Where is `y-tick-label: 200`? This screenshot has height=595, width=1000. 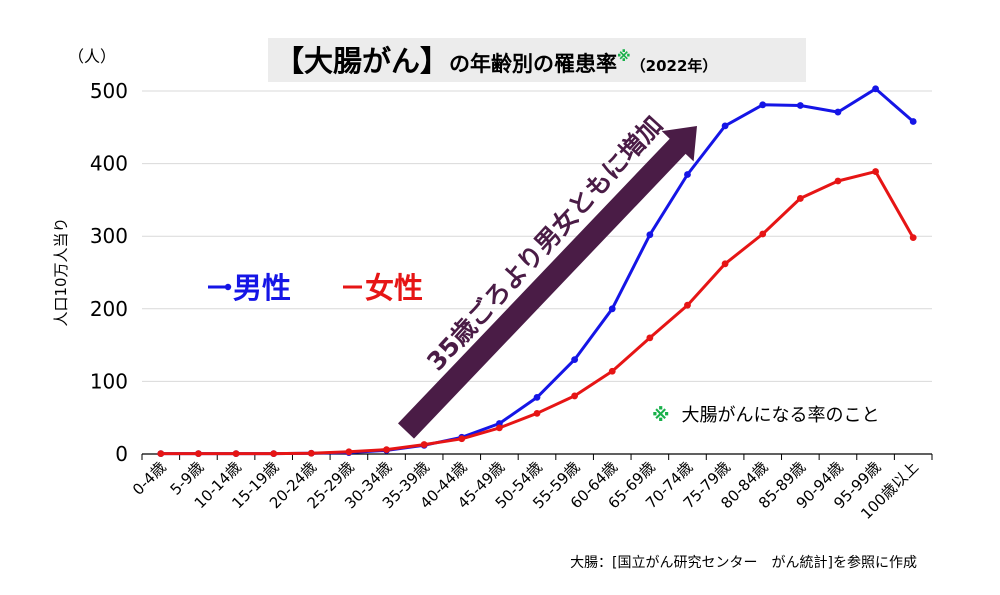
y-tick-label: 200 is located at coordinates (109, 309).